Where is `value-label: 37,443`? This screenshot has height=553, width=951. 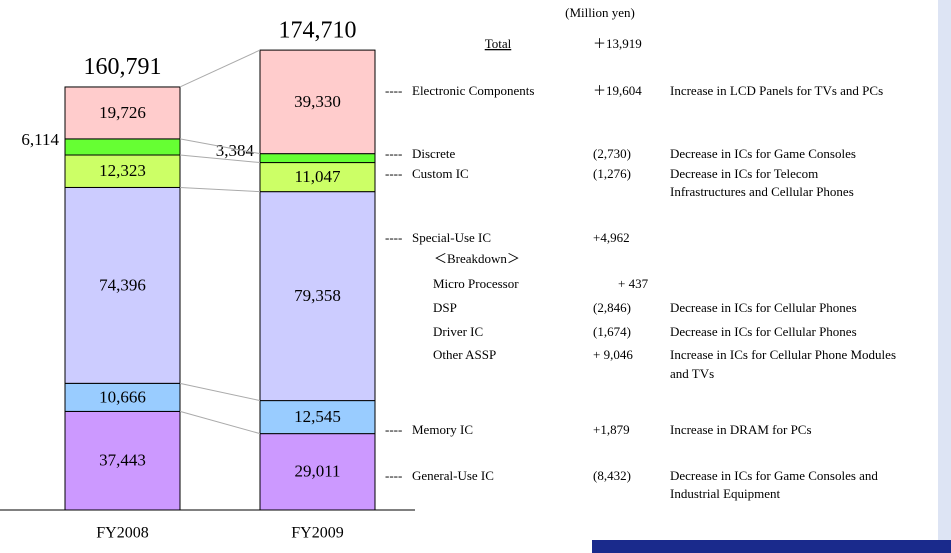
value-label: 37,443 is located at coordinates (122, 460).